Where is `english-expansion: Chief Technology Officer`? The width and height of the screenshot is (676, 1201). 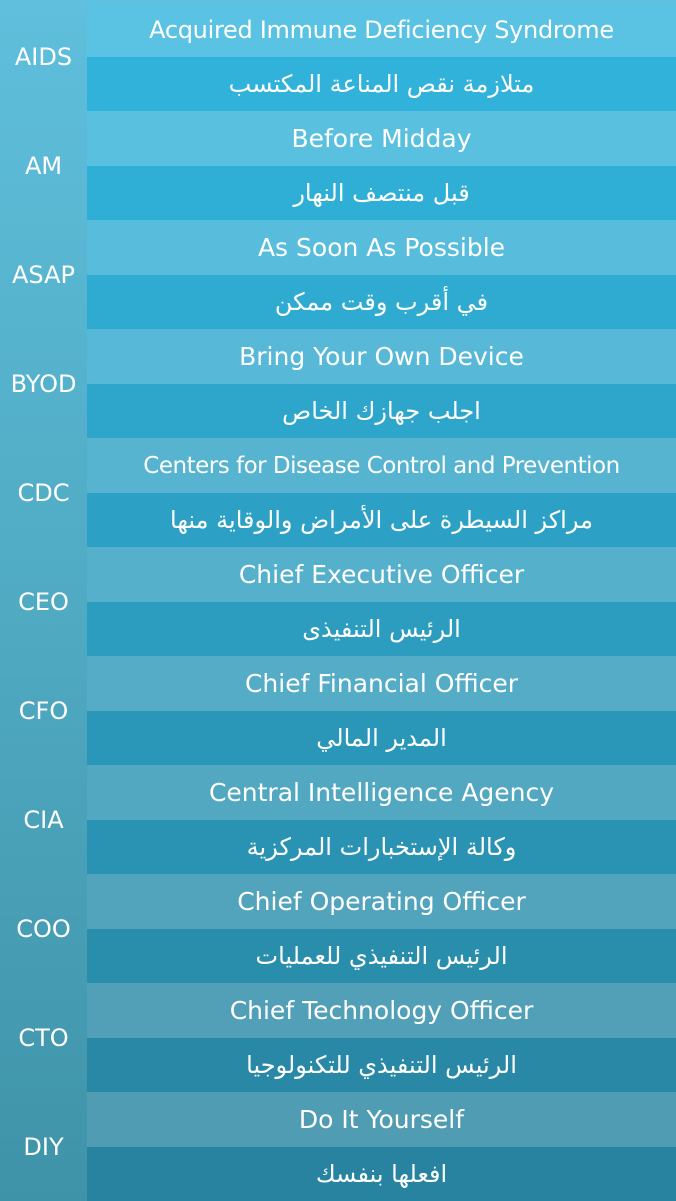 english-expansion: Chief Technology Officer is located at coordinates (381, 1010).